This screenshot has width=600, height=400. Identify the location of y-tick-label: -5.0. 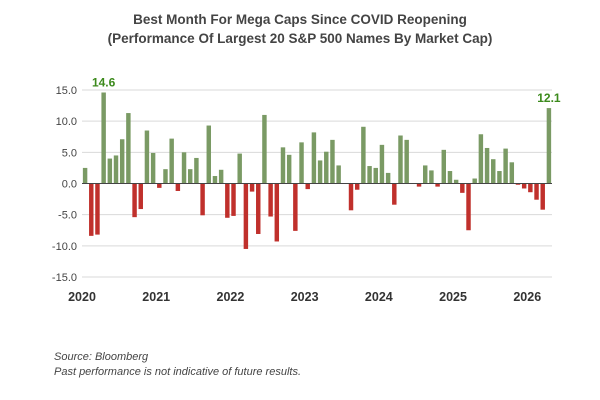
(67, 216).